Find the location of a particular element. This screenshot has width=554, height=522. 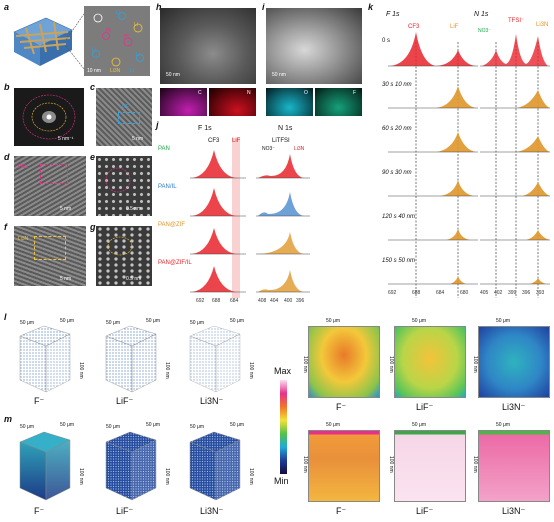

colorbar: Max Min is located at coordinates (283, 427).